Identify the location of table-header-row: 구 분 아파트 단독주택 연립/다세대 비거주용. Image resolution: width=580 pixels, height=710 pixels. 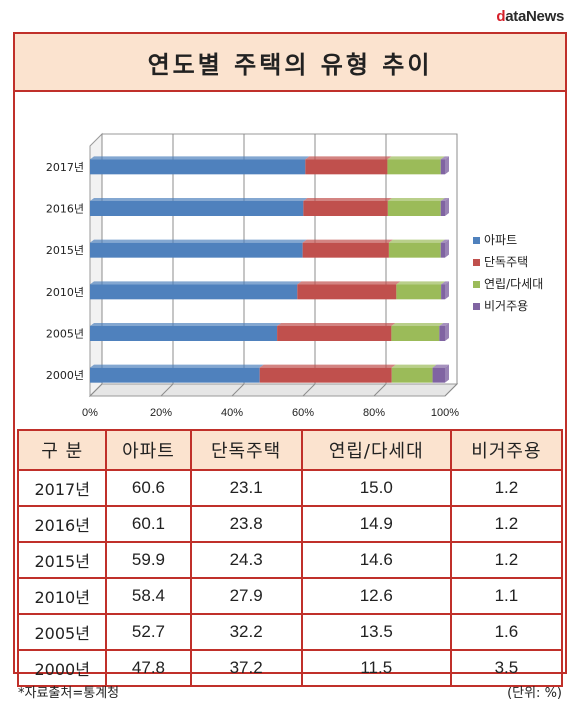
(290, 450).